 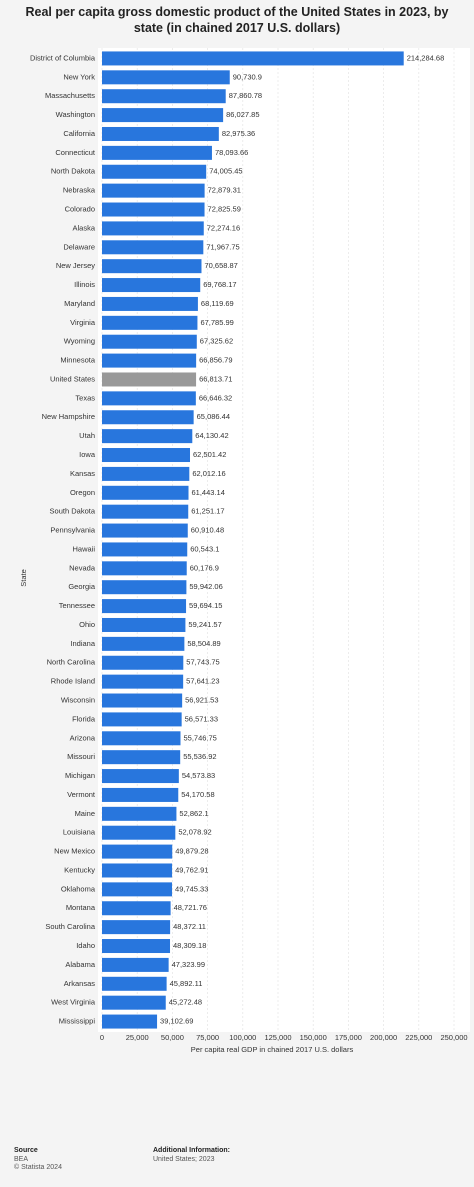 What do you see at coordinates (21, 1159) in the screenshot?
I see `source: BEA` at bounding box center [21, 1159].